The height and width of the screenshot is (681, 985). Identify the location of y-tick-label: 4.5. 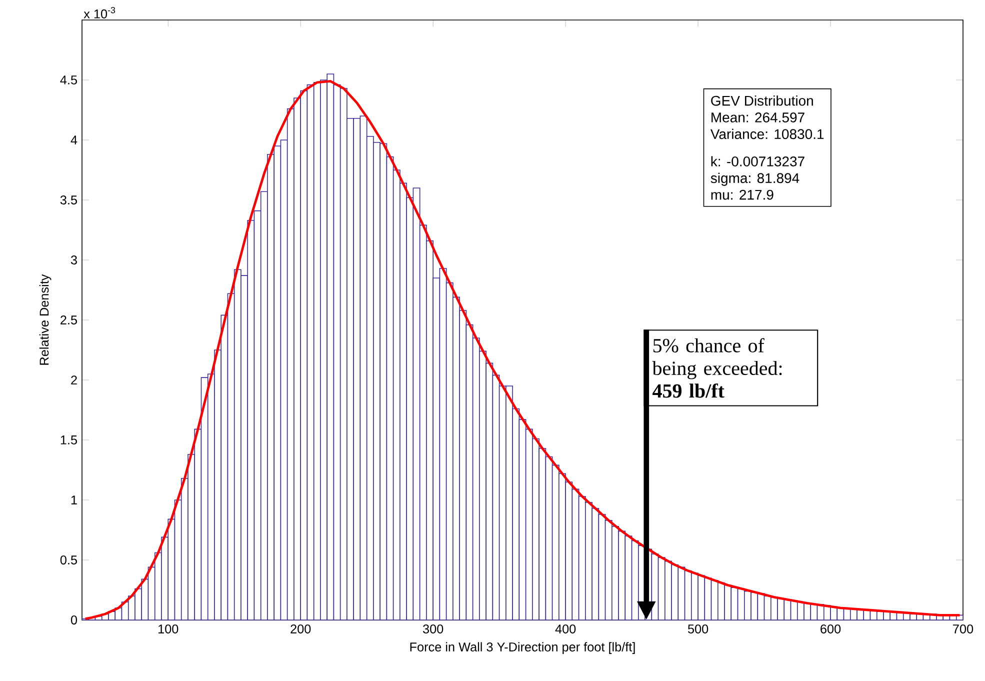
(68, 80).